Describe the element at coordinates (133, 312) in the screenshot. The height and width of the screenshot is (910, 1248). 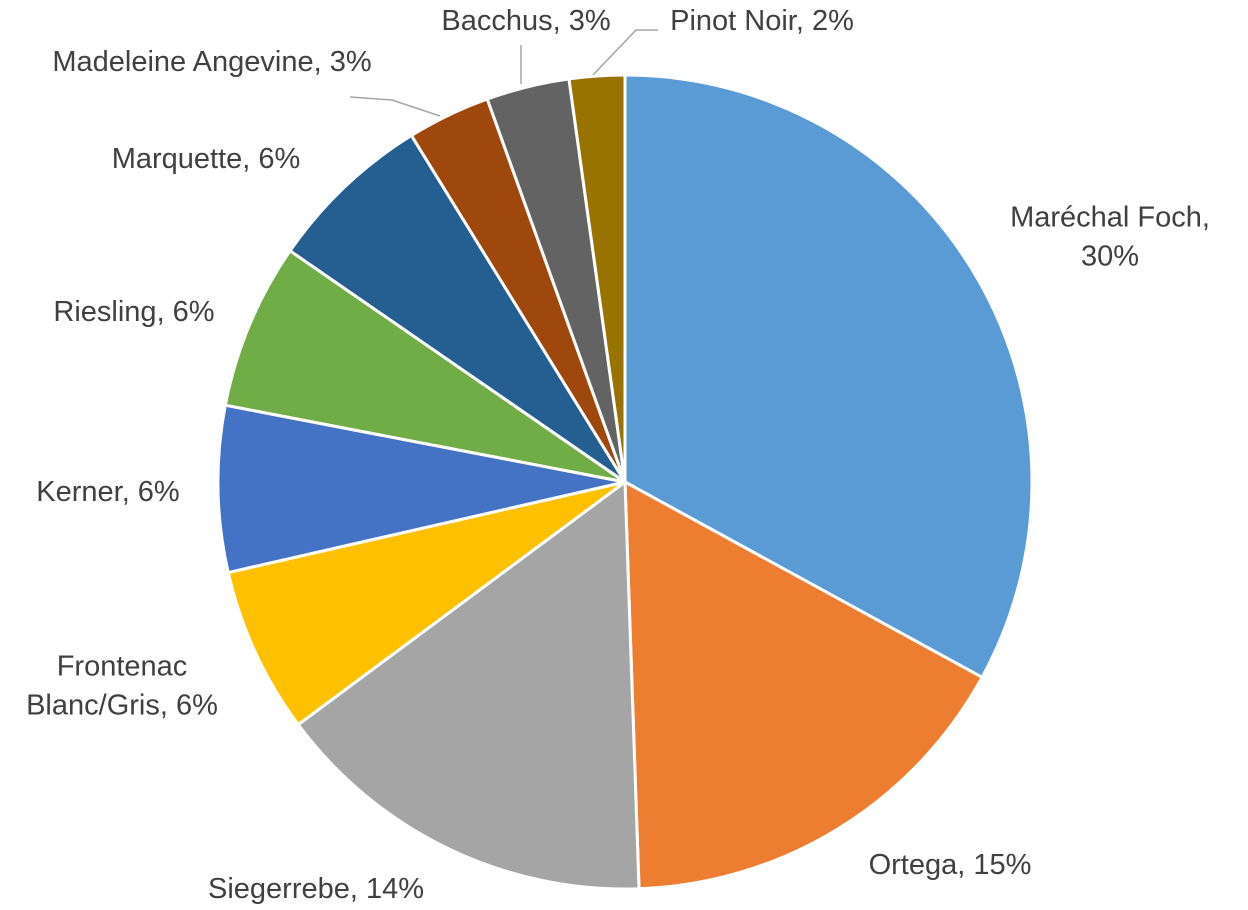
I see `data-label: Riesling, 6%` at that location.